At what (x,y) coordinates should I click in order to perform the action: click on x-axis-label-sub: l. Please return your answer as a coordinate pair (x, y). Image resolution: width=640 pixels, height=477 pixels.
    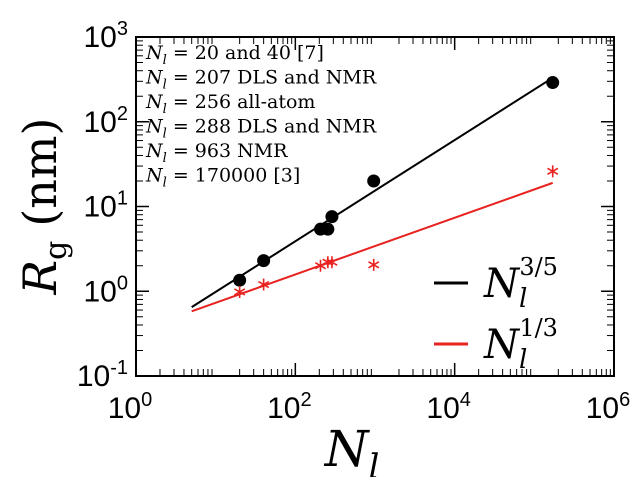
    Looking at the image, I should click on (373, 462).